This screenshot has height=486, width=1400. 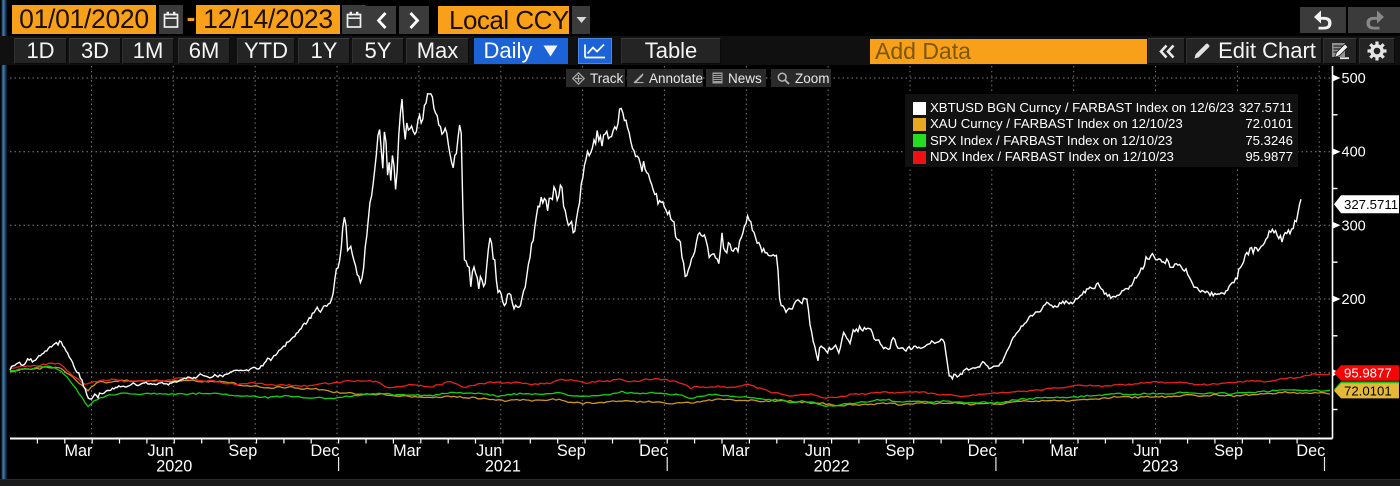 What do you see at coordinates (1354, 79) in the screenshot?
I see `svg-text: 500` at bounding box center [1354, 79].